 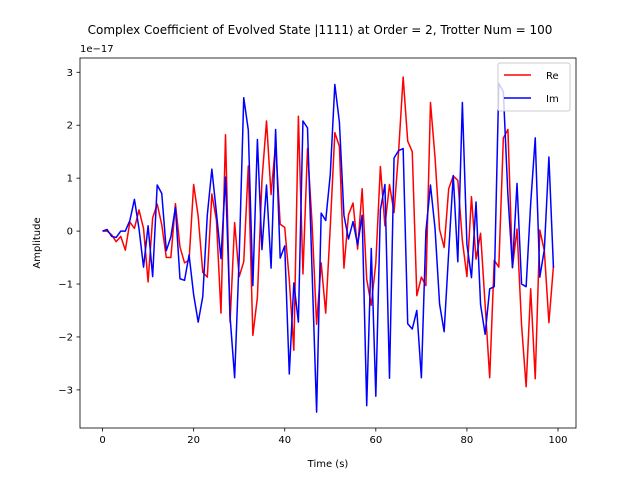 I want to click on x-tick-label: 80, so click(x=467, y=440).